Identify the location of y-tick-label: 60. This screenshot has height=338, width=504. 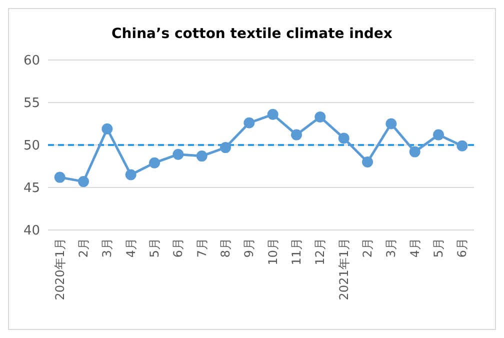
(31, 61).